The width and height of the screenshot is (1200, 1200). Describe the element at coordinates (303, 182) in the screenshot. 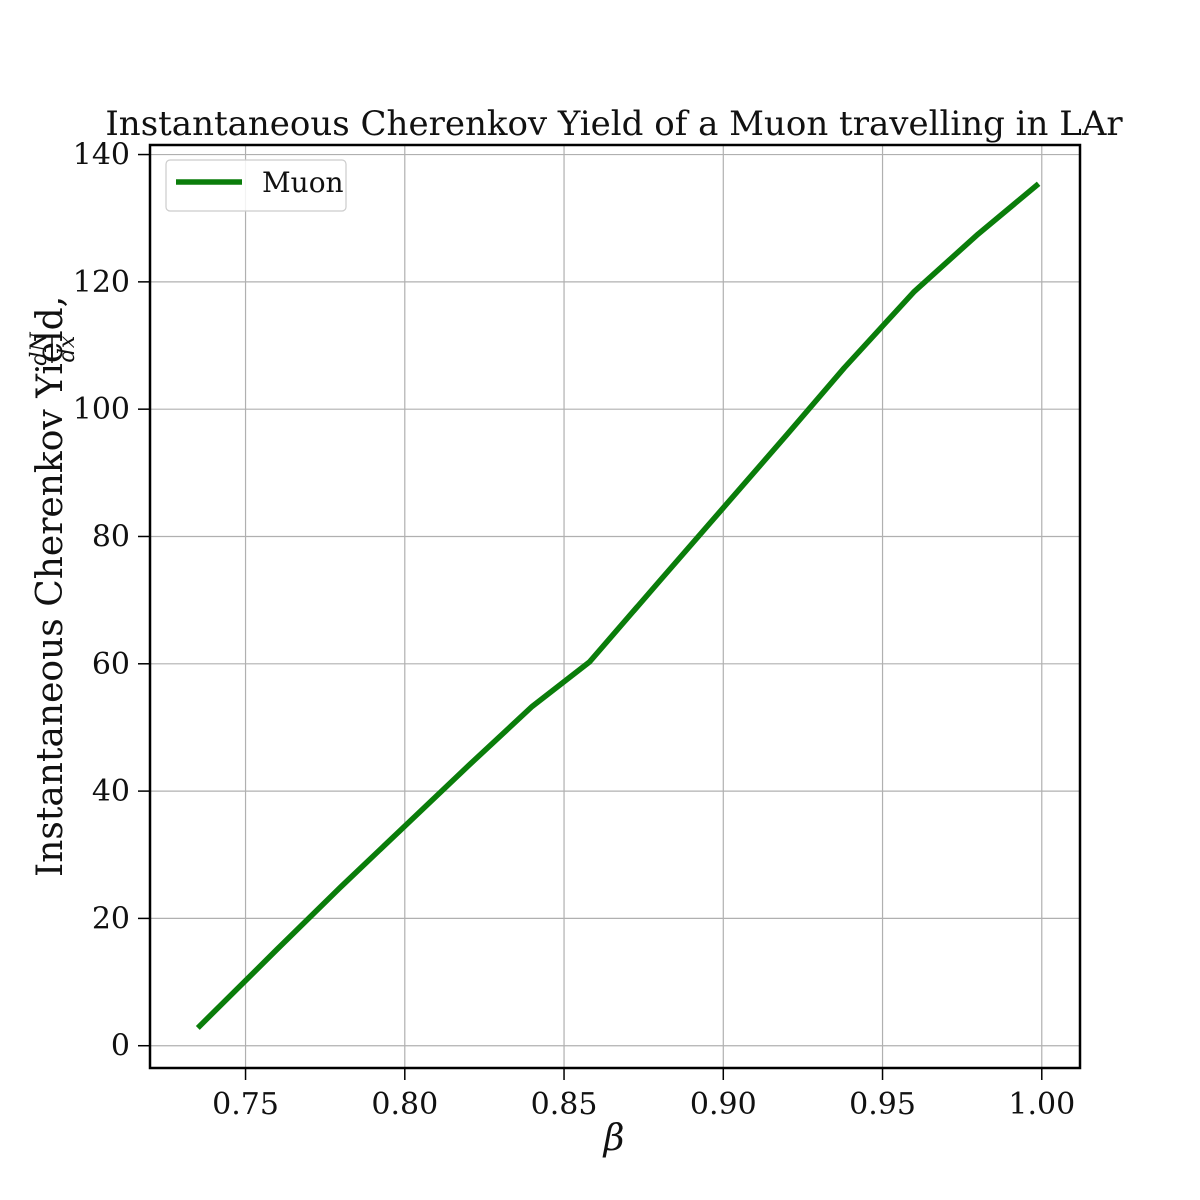

I see `legend-label-muon: Muon` at that location.